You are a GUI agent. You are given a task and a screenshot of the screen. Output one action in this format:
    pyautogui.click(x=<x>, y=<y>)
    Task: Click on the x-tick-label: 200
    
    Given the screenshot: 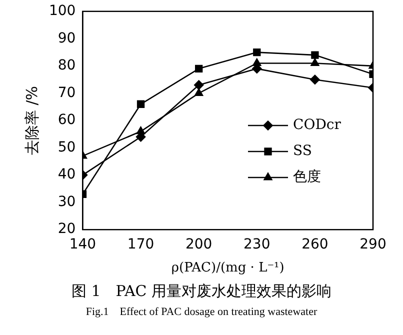 What is the action you would take?
    pyautogui.click(x=198, y=244)
    